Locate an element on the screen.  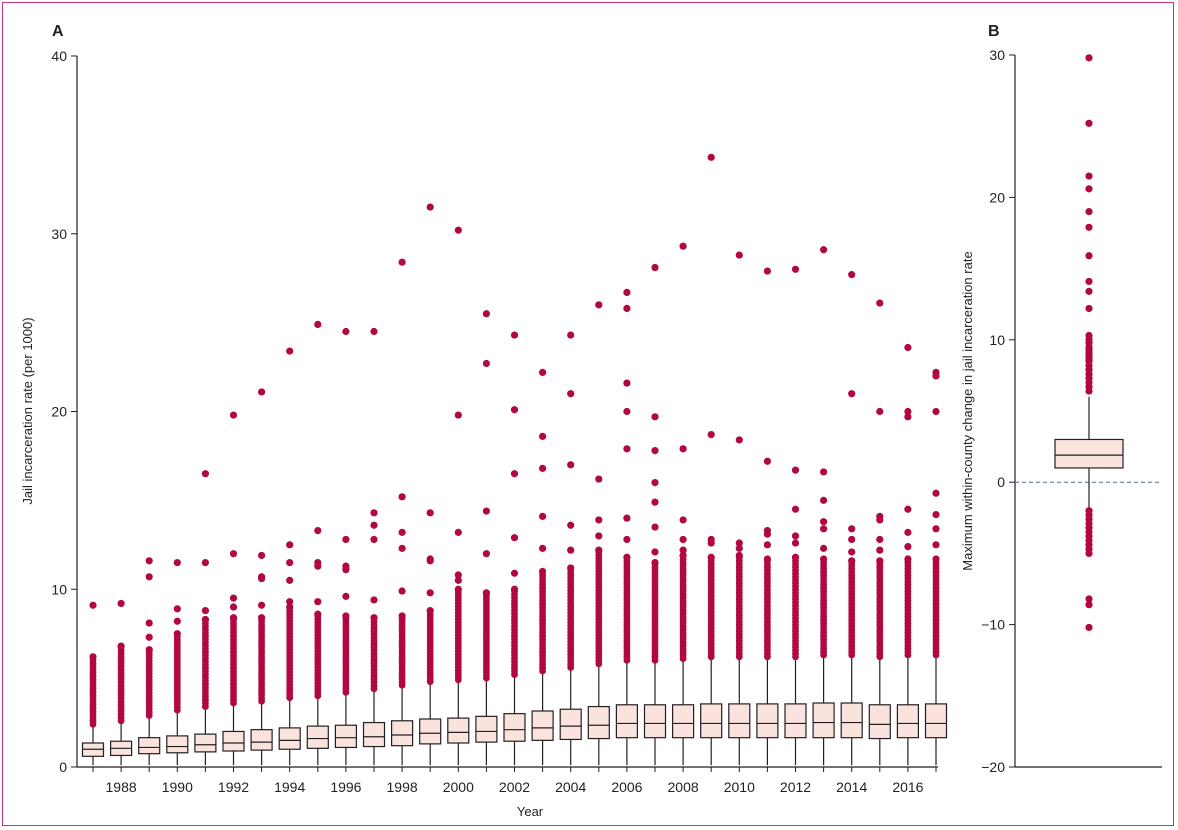
panel-a-ytick-label: 20 is located at coordinates (59, 412).